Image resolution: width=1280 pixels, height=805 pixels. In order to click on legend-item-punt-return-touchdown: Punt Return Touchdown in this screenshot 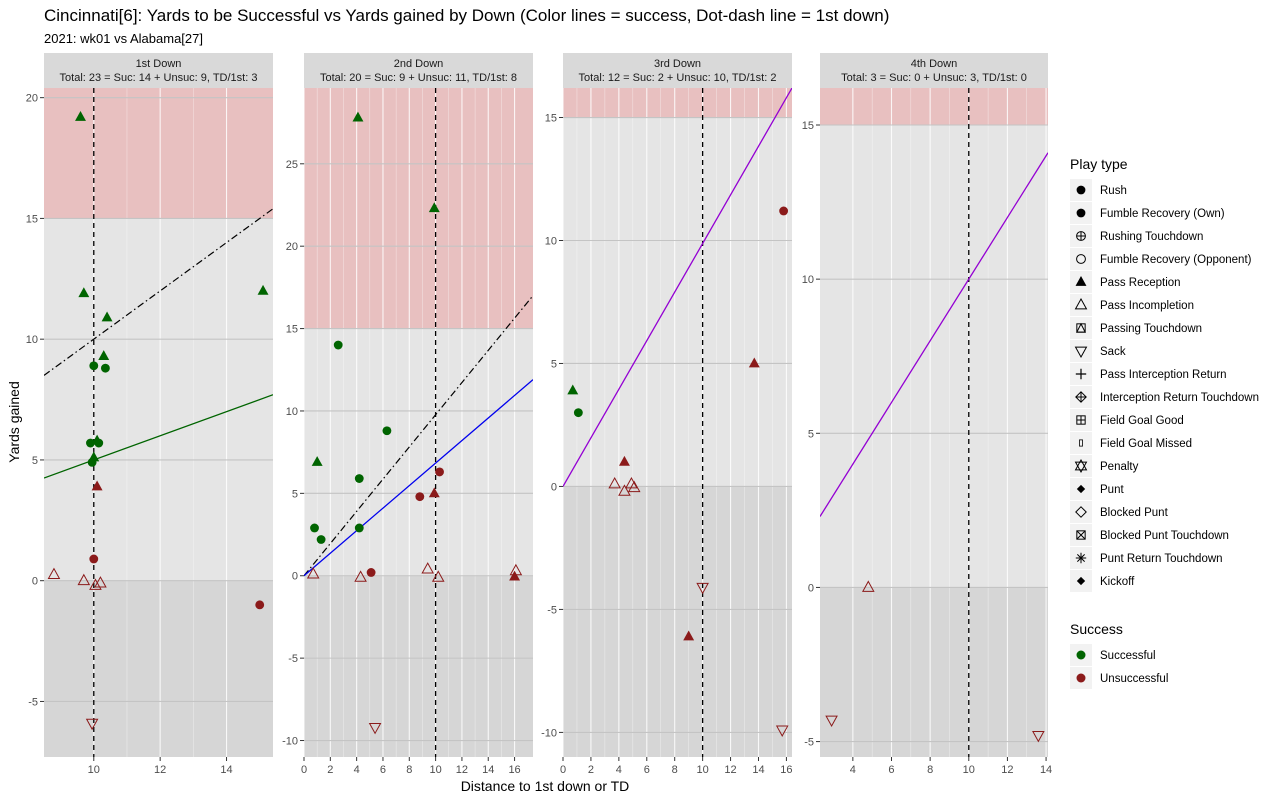, I will do `click(1146, 558)`.